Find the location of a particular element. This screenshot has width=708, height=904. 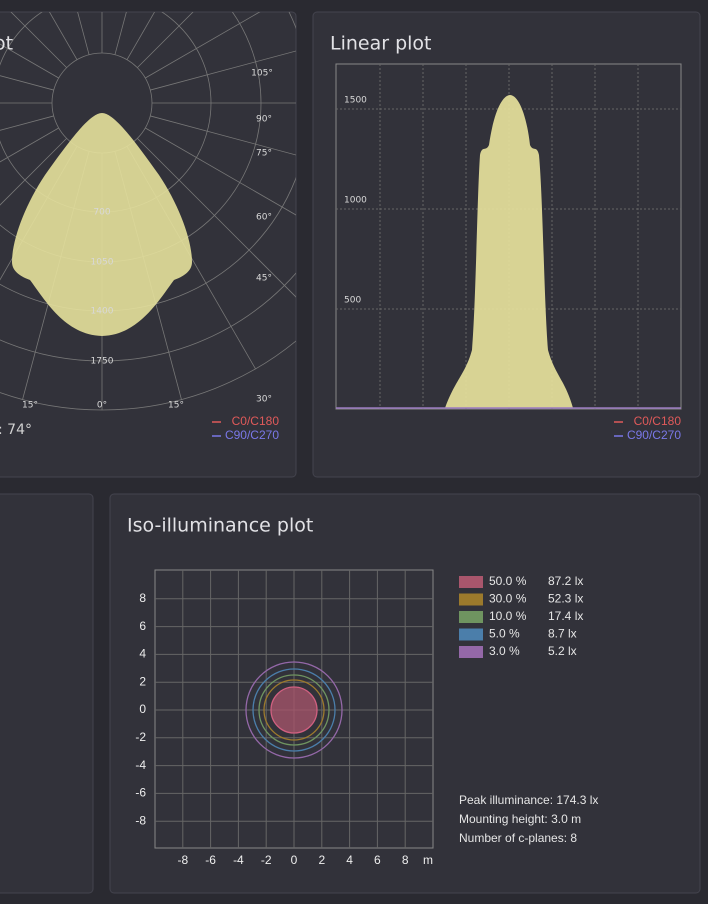

iso-contour is located at coordinates (294, 710).